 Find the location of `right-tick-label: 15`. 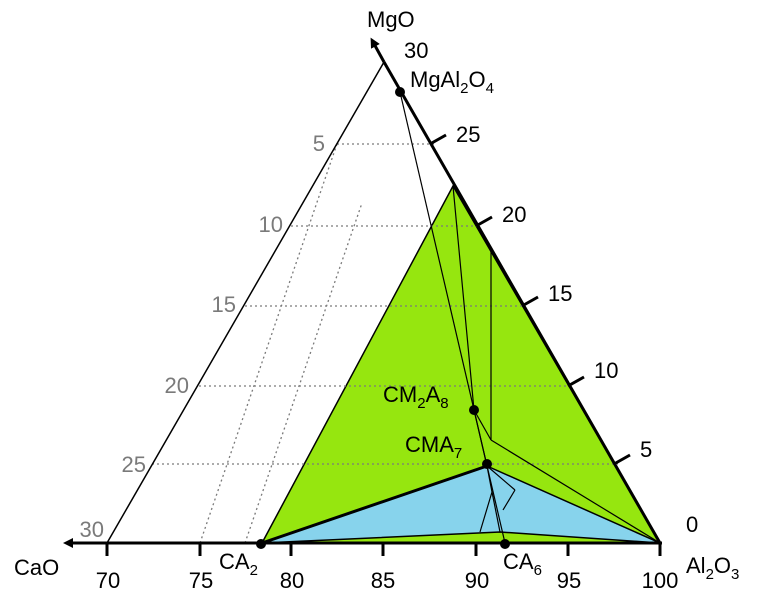

right-tick-label: 15 is located at coordinates (560, 293).